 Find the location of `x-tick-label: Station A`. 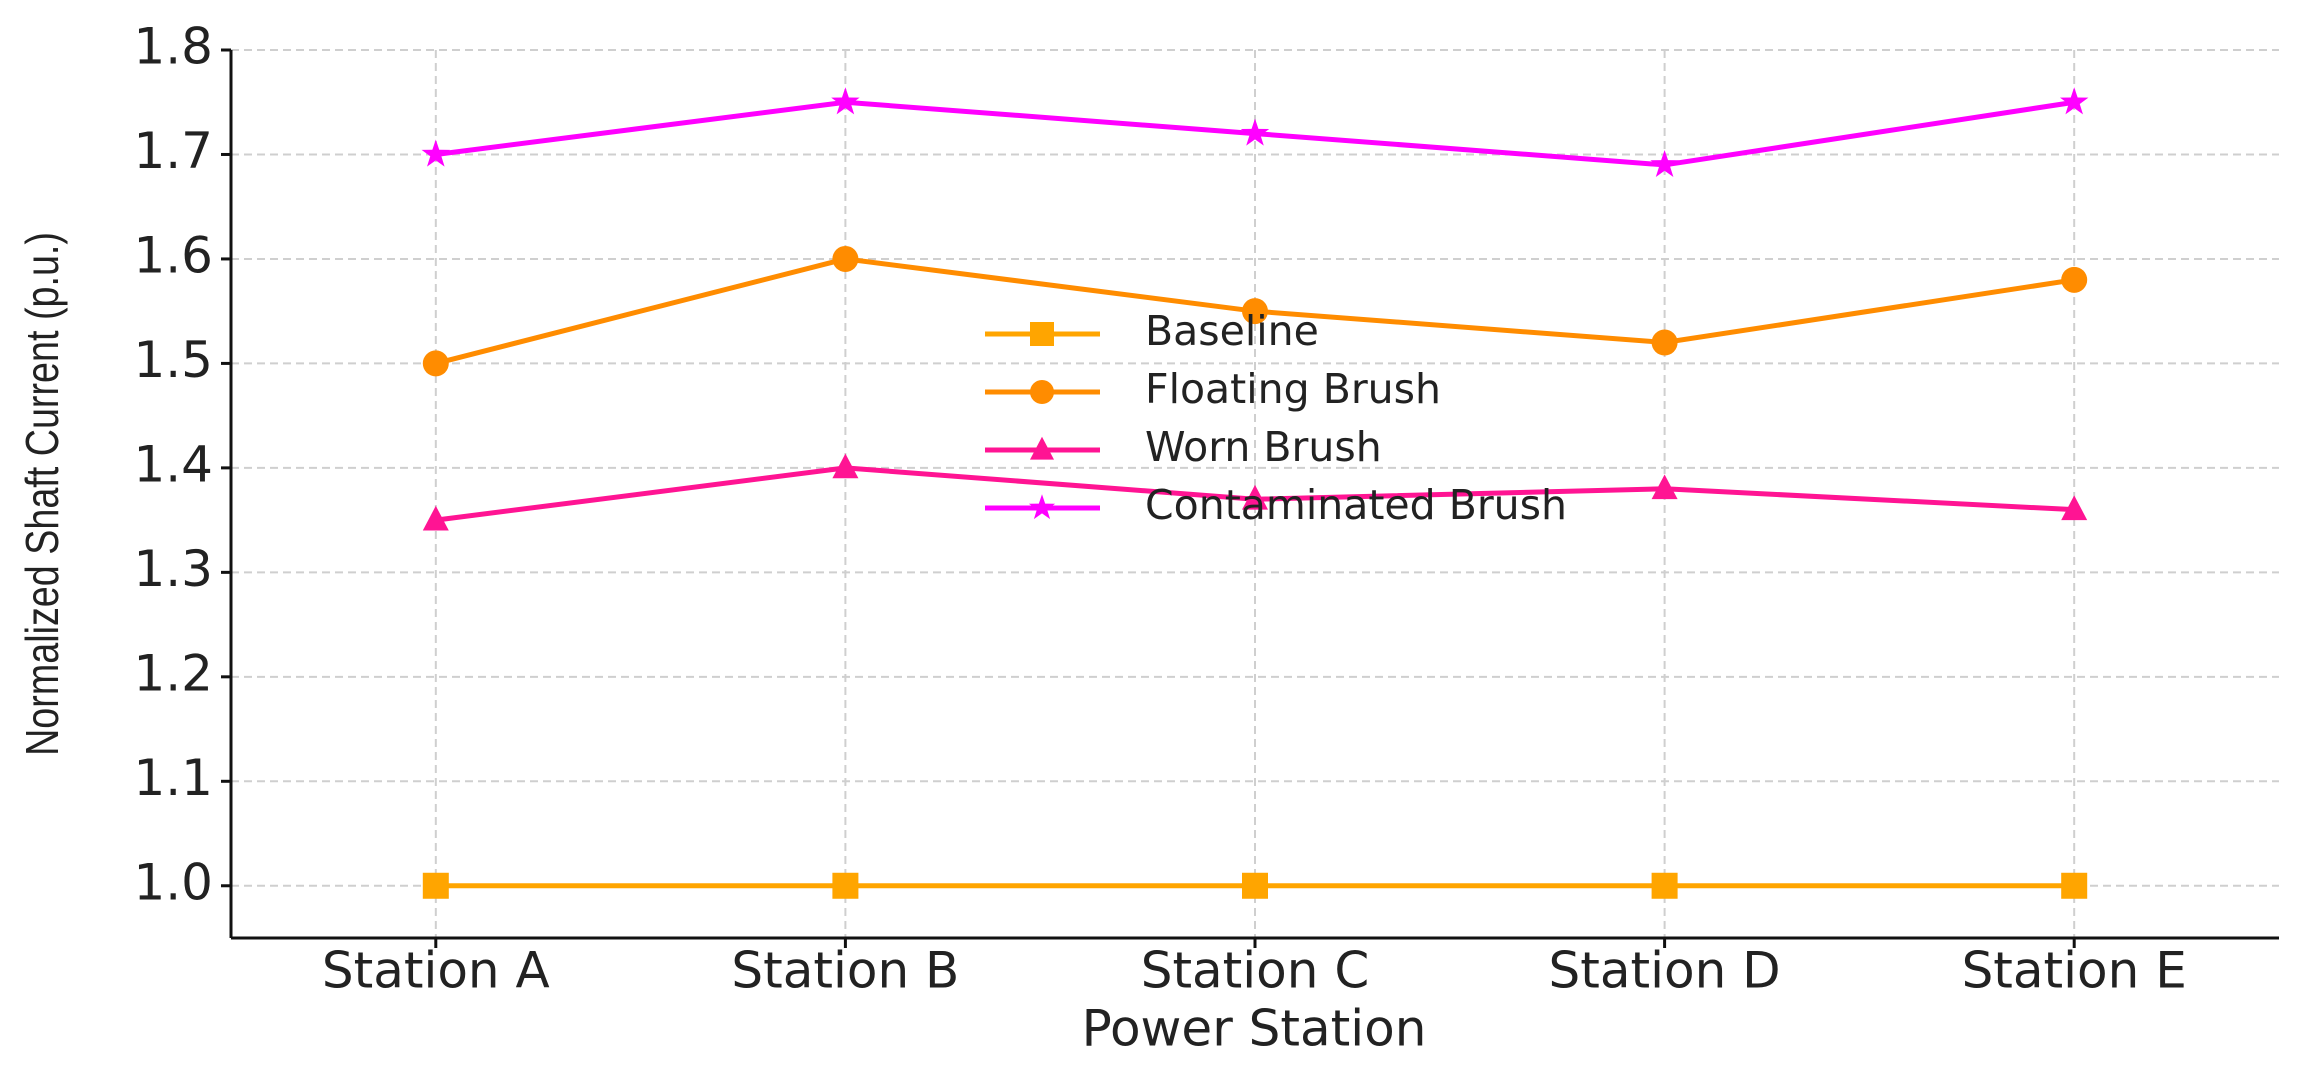

x-tick-label: Station A is located at coordinates (436, 971).